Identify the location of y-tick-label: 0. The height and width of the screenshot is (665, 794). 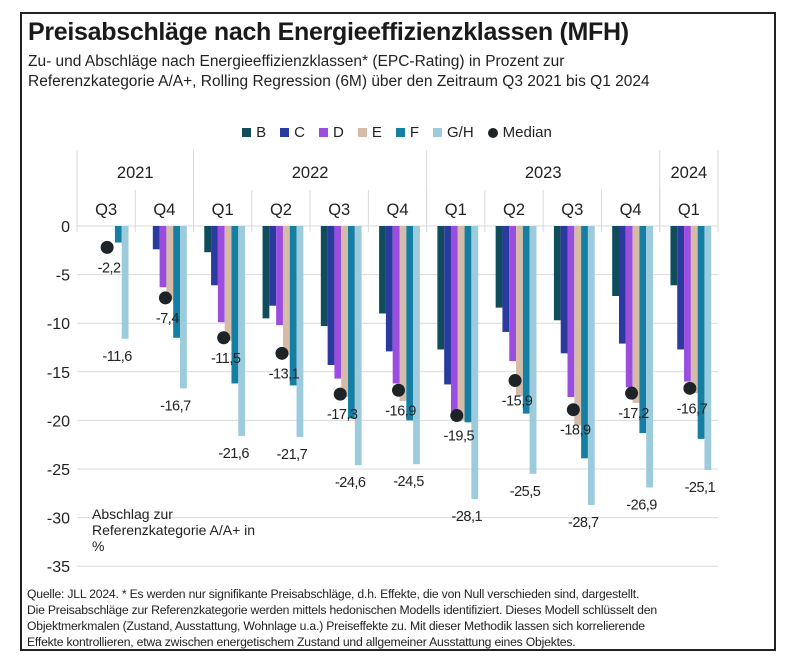
(65, 227).